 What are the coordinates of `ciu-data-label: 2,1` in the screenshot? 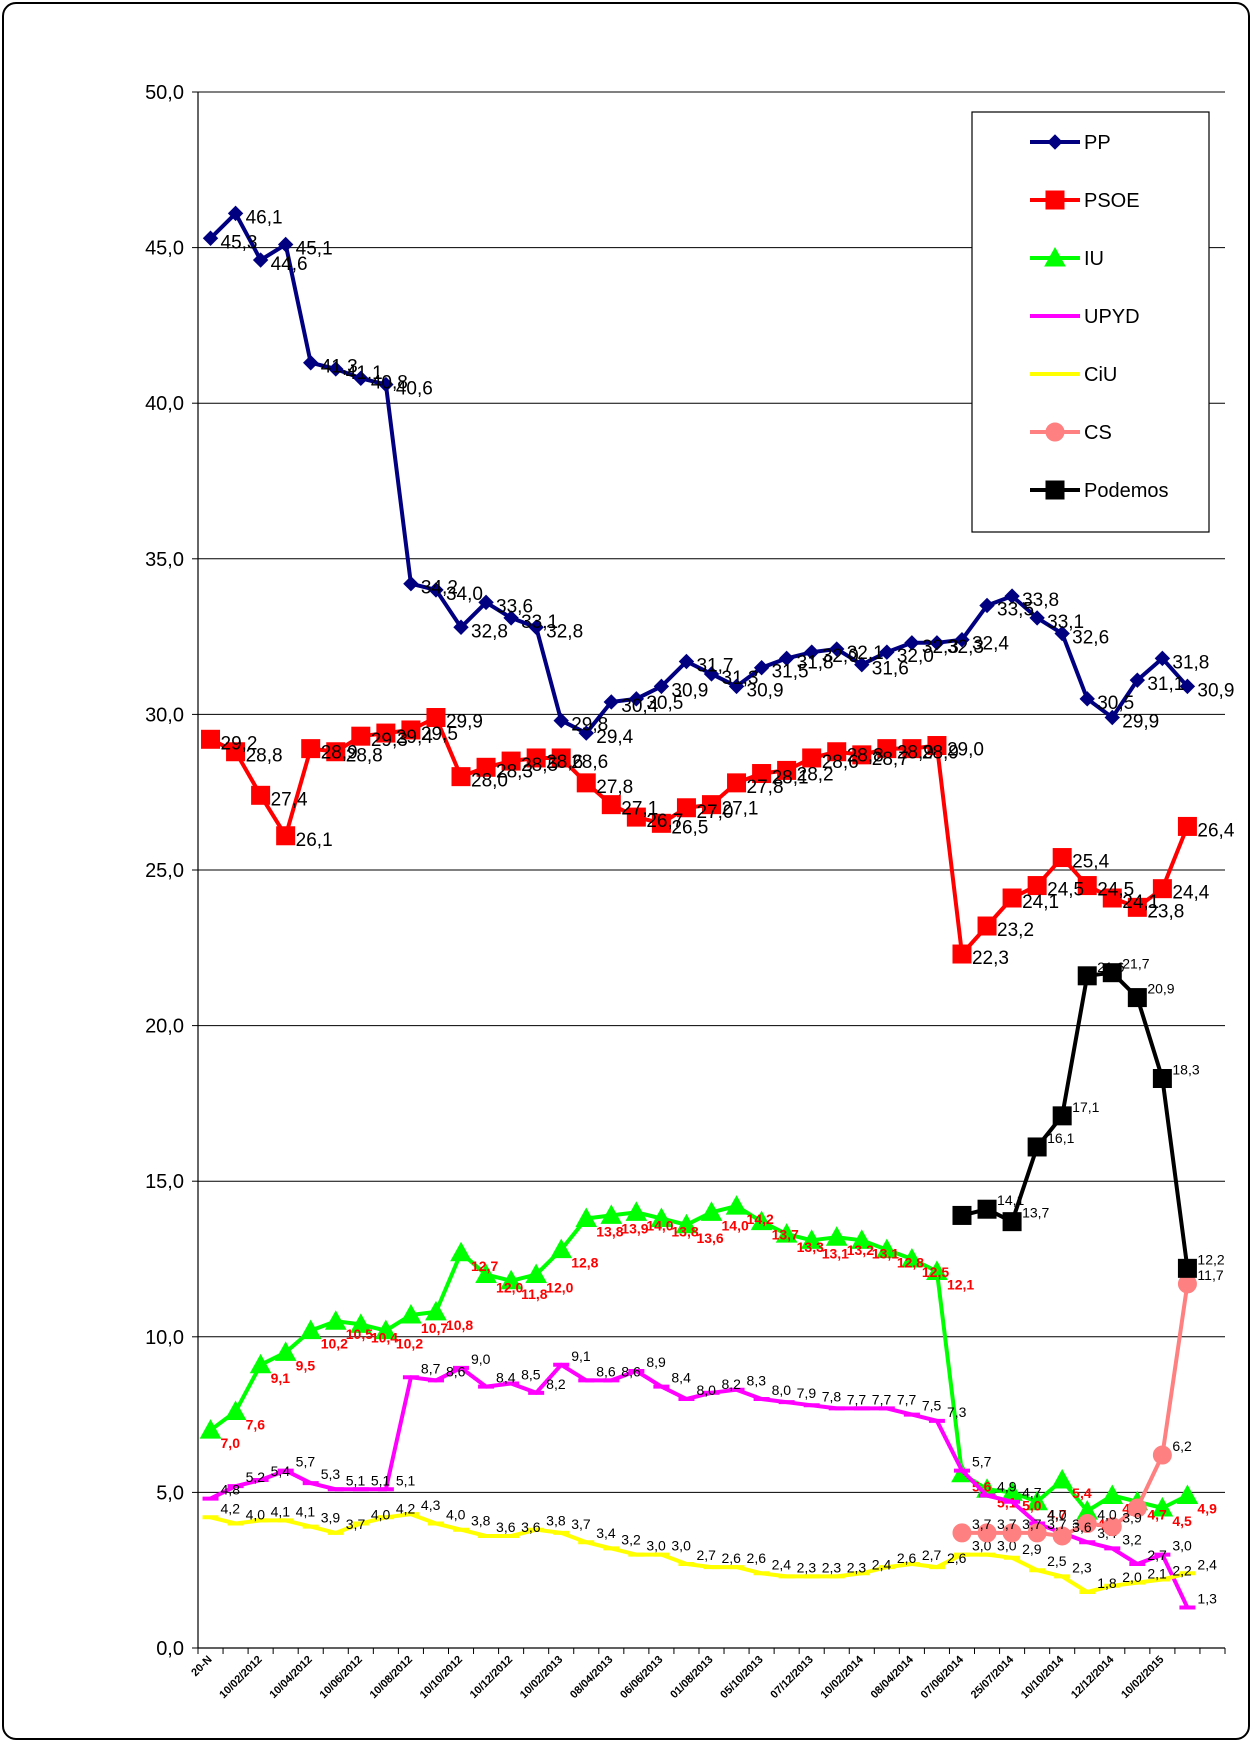 It's located at (1157, 1574).